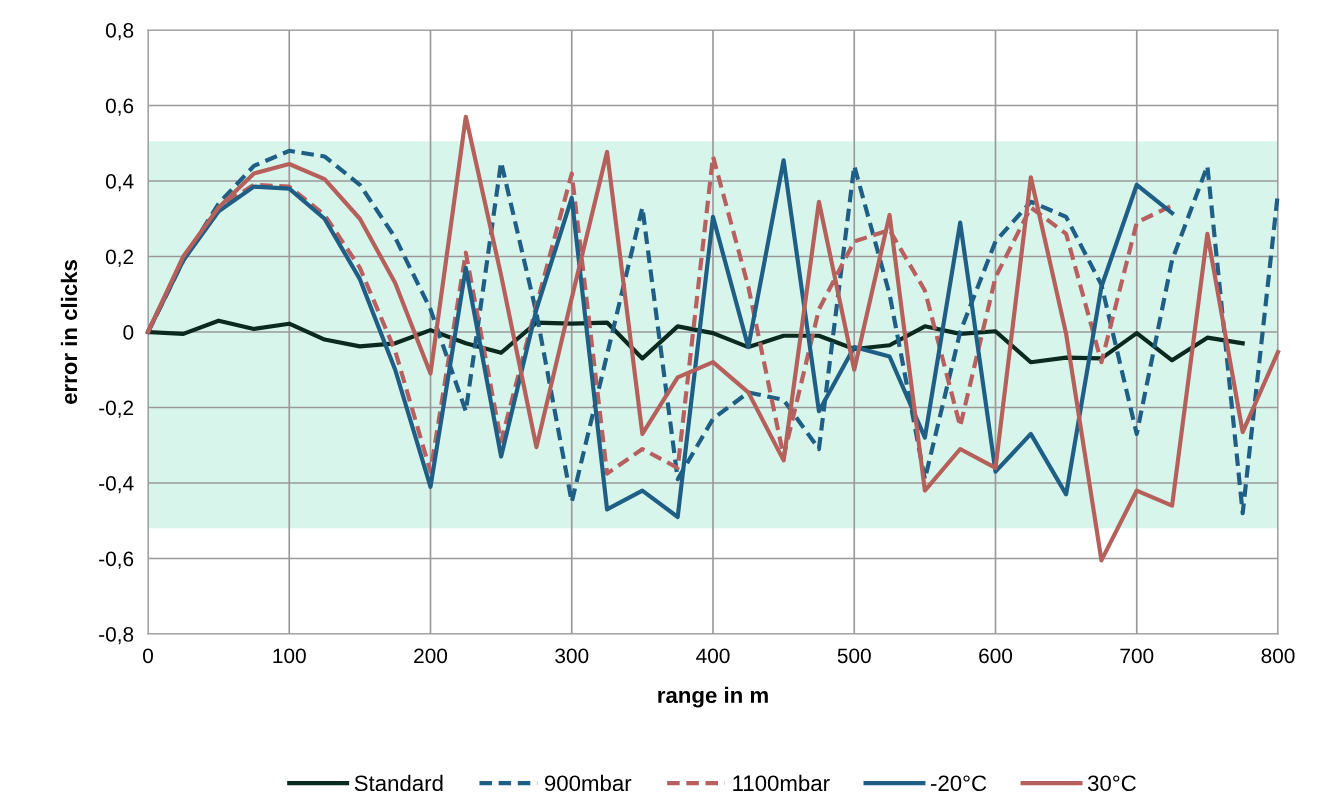 Image resolution: width=1325 pixels, height=801 pixels. Describe the element at coordinates (119, 258) in the screenshot. I see `y-tick-label: 0,2` at that location.